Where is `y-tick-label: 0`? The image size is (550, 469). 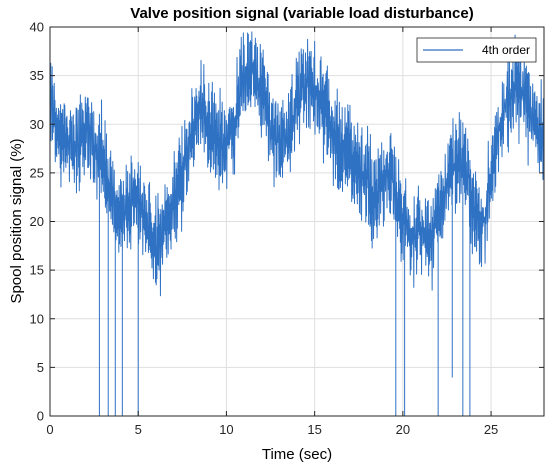
y-tick-label: 0 is located at coordinates (40, 416).